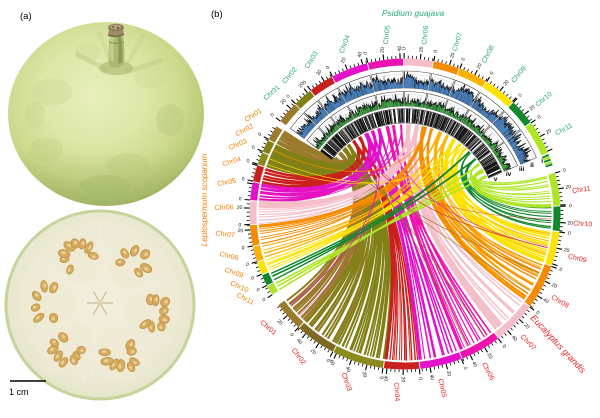 The image size is (600, 418). I want to click on svg-text: iv, so click(509, 174).